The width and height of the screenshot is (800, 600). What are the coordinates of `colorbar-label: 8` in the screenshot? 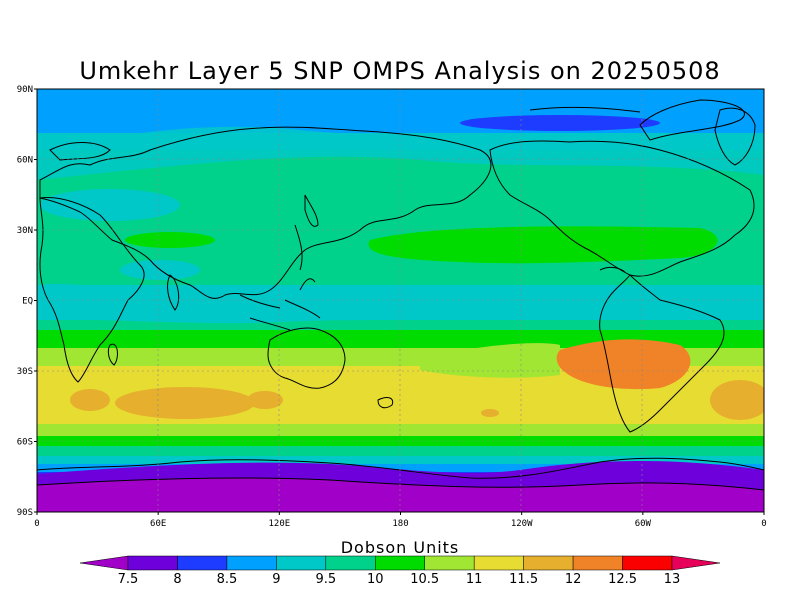 It's located at (177, 579).